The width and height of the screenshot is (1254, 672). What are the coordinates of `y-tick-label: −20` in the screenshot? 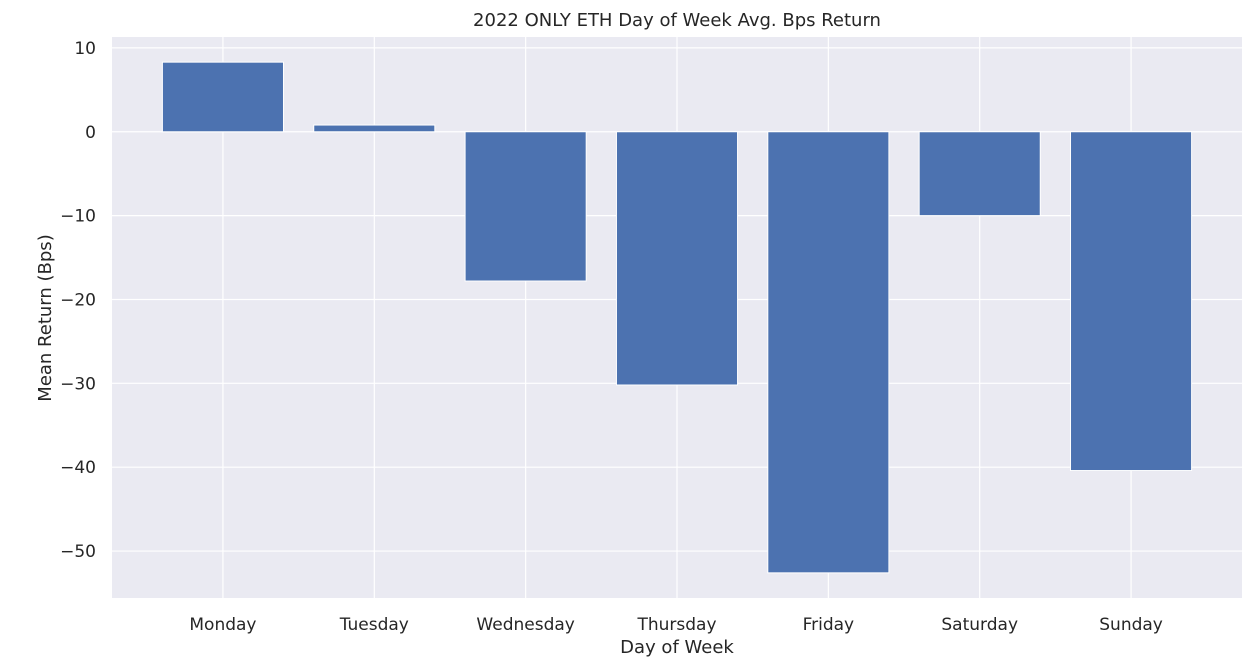 It's located at (78, 300).